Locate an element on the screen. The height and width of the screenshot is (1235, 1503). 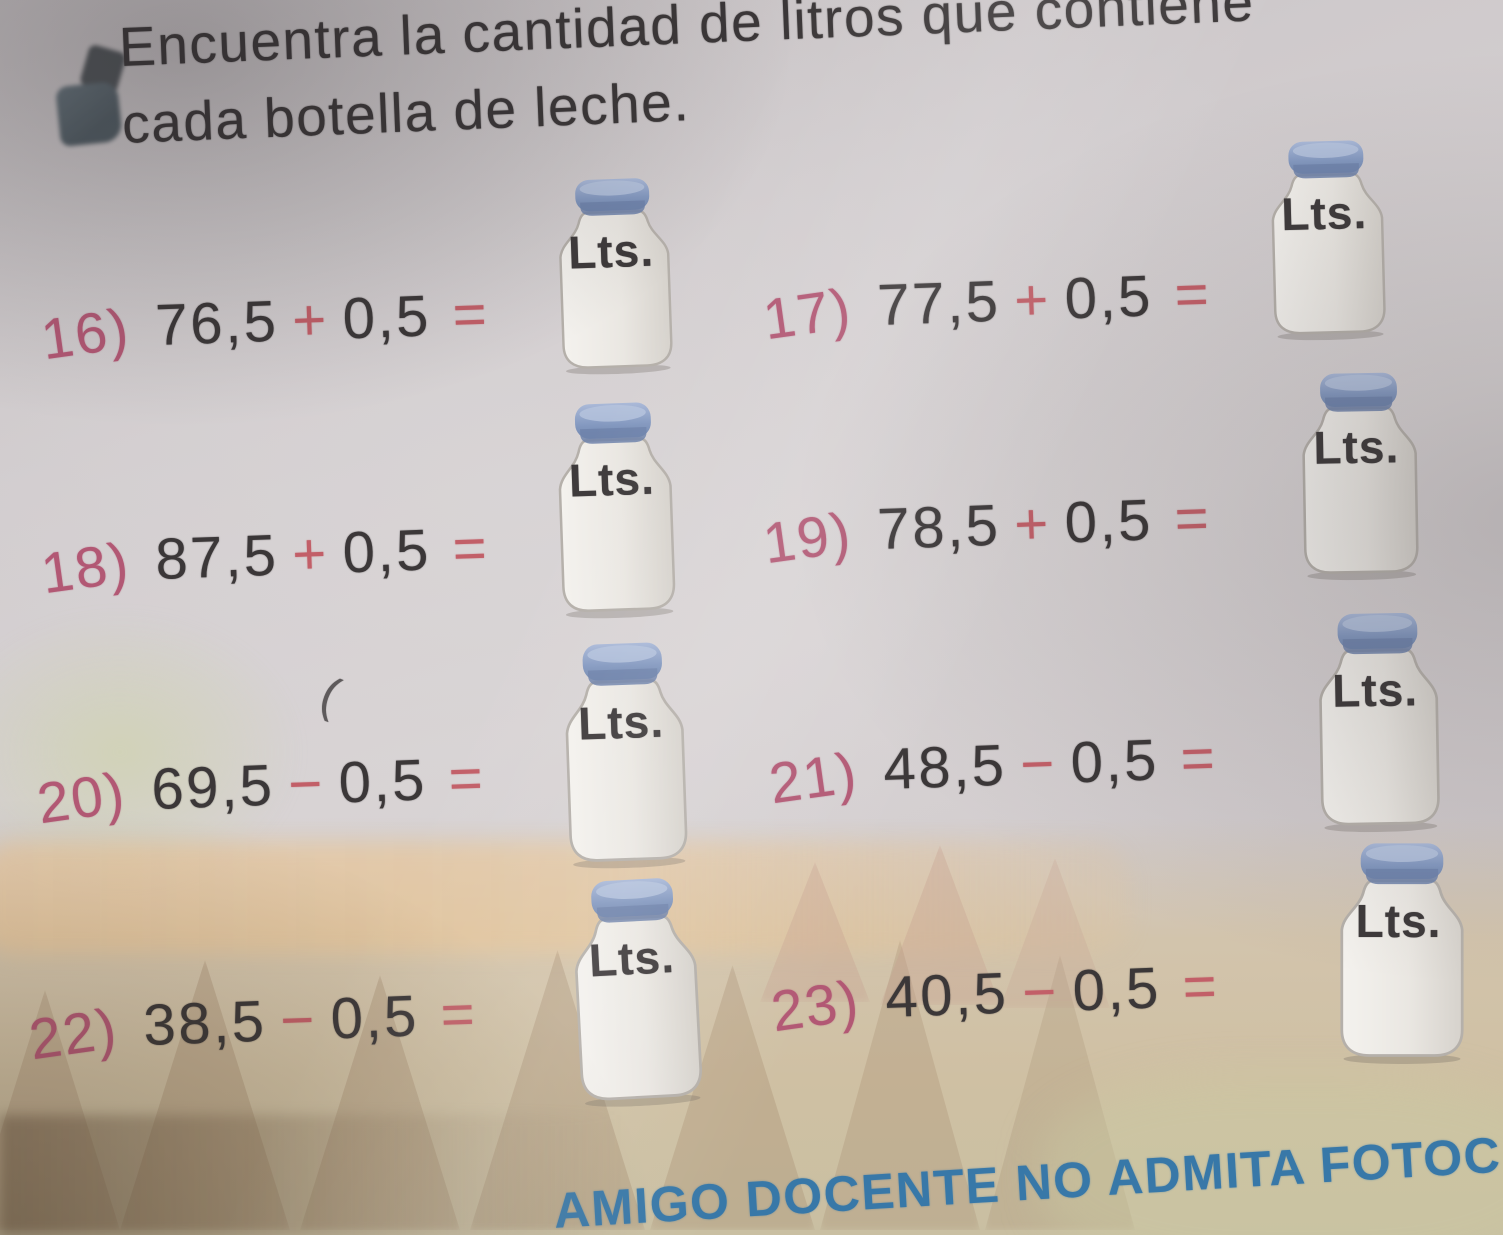
milk-bottle-23: Lts. is located at coordinates (1402, 952).